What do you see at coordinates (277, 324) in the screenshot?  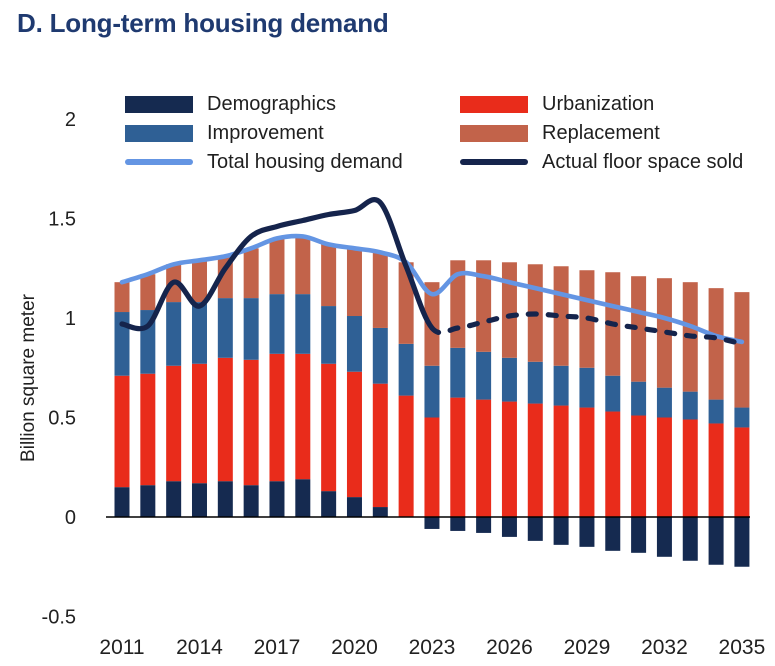 I see `bar-segment-improvement-2017` at bounding box center [277, 324].